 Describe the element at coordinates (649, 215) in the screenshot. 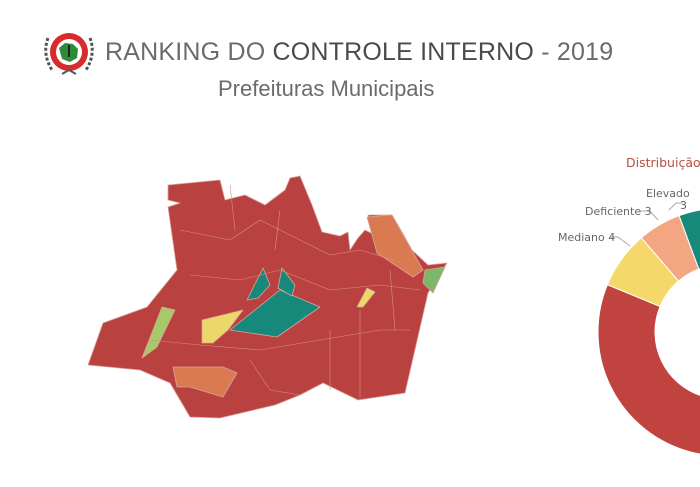

I see `leader-line-deficiente` at that location.